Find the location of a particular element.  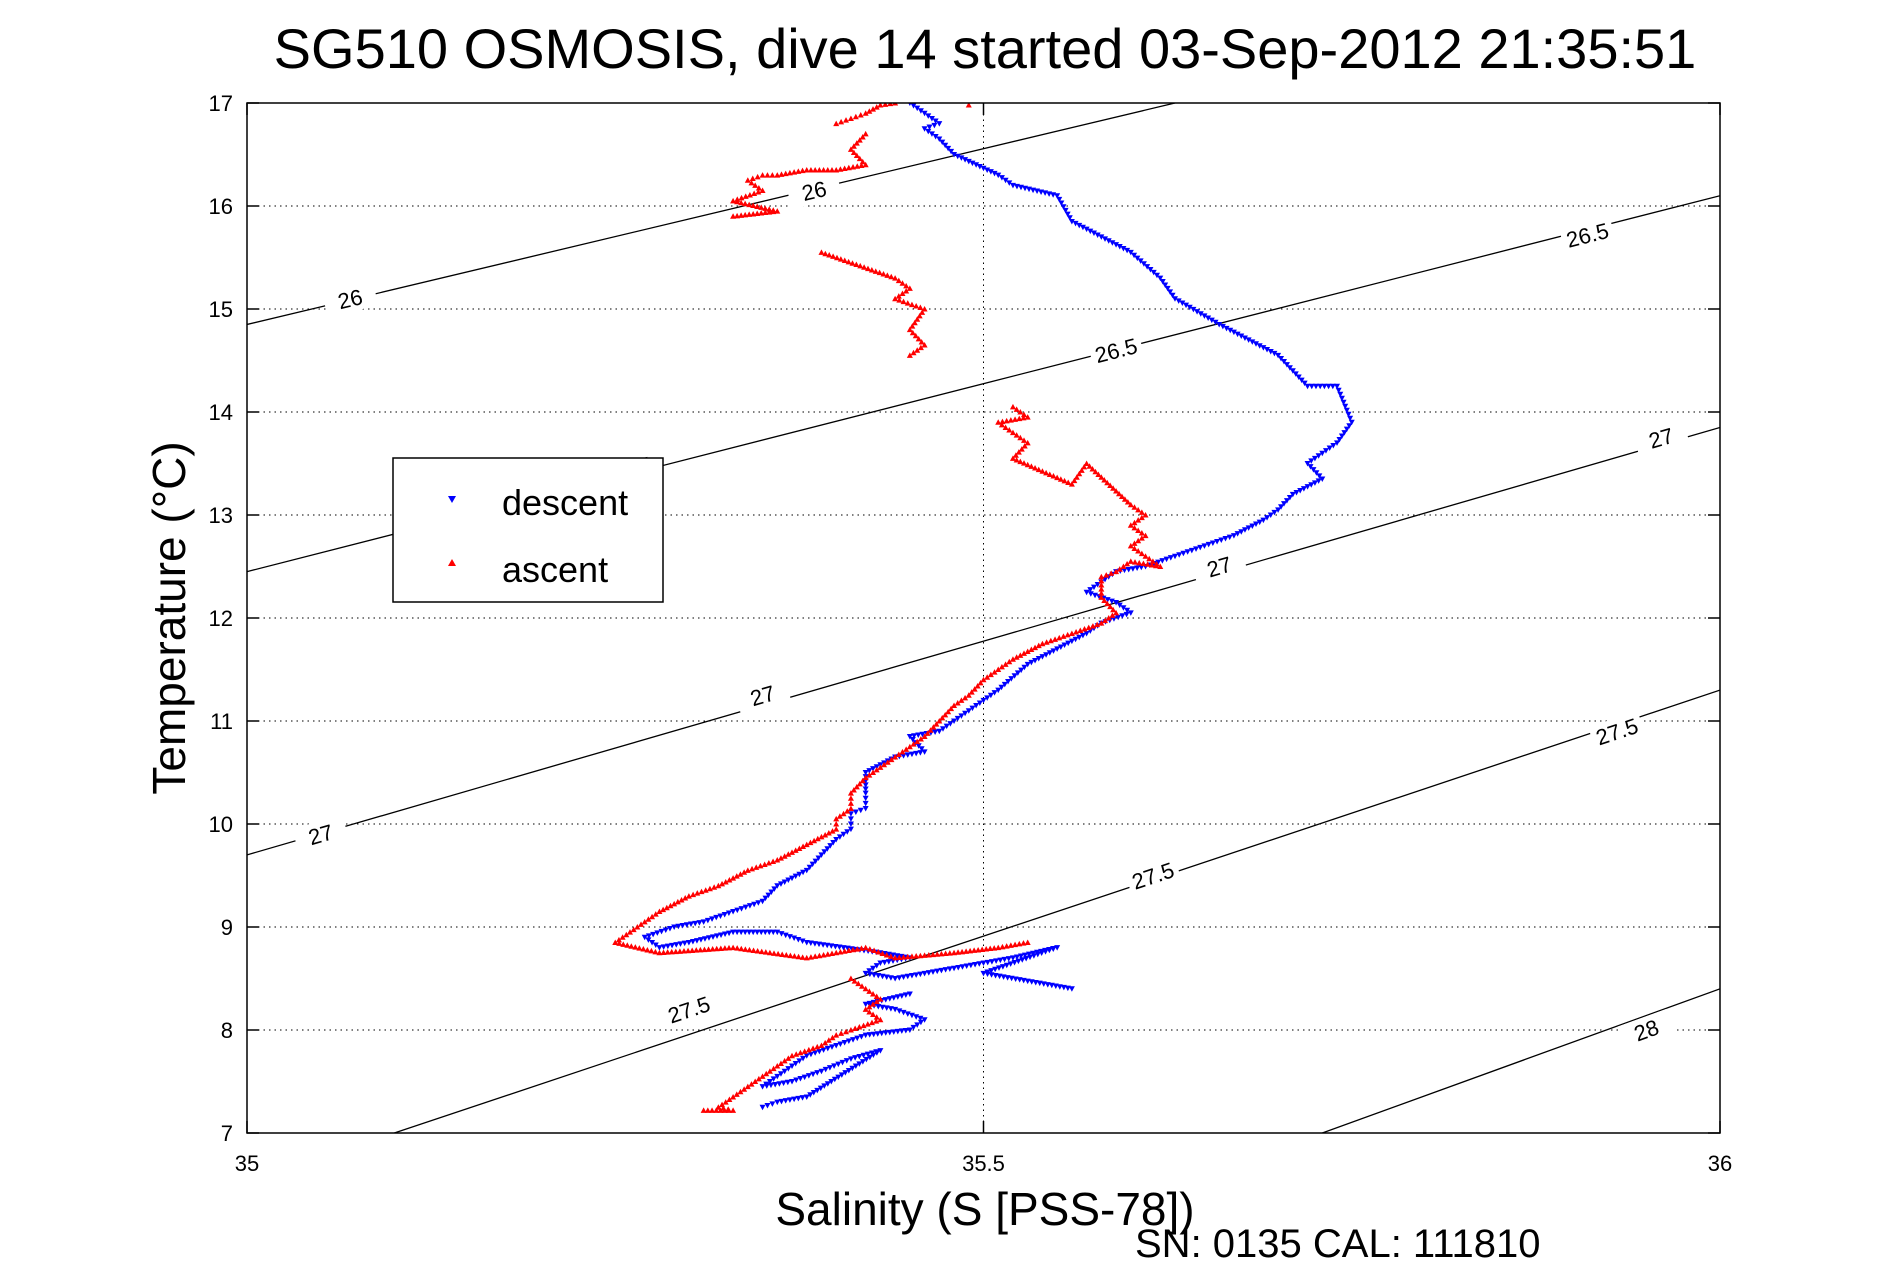

y-tick-label: 17 is located at coordinates (221, 103).